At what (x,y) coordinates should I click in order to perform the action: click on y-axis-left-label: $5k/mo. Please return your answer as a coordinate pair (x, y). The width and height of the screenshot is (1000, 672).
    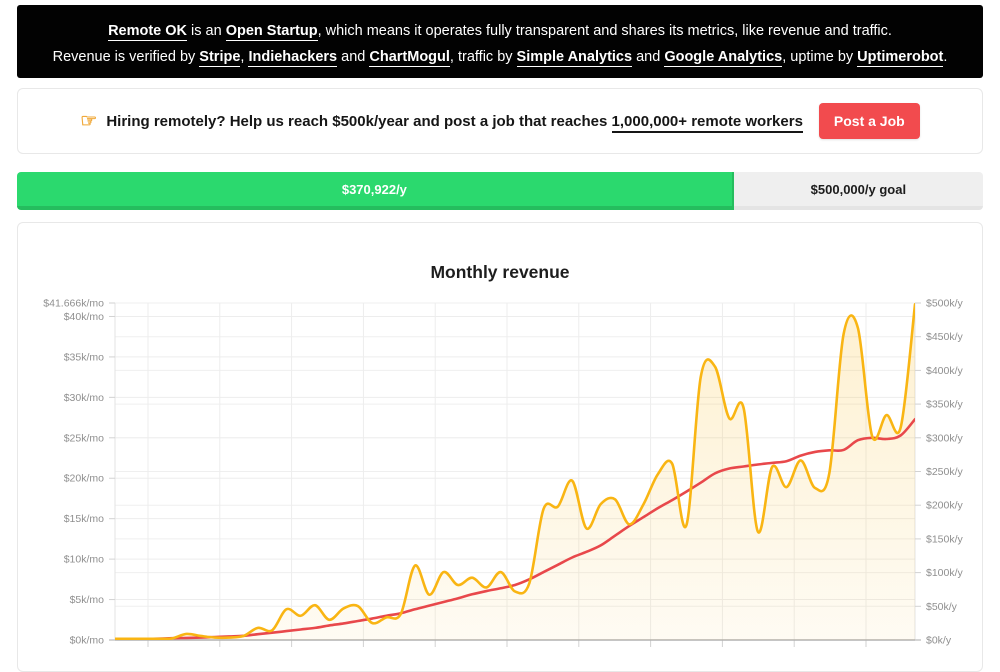
    Looking at the image, I should click on (87, 600).